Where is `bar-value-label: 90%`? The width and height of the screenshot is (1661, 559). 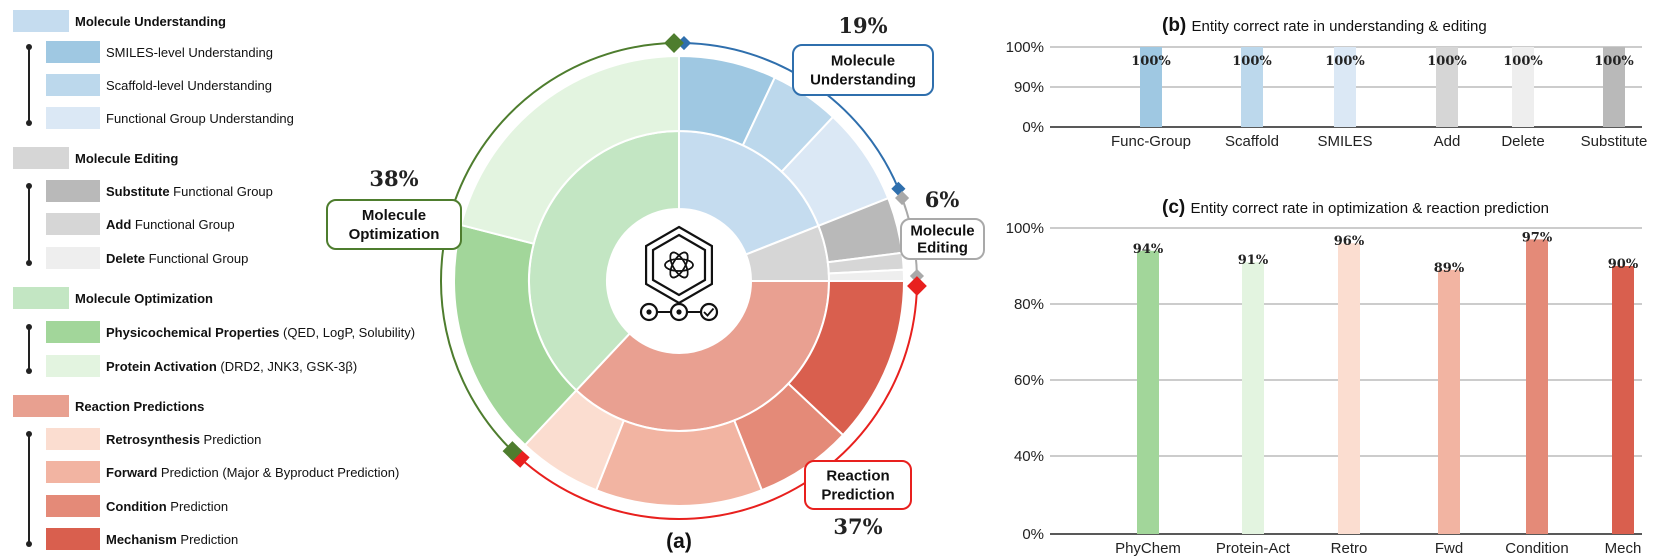 bar-value-label: 90% is located at coordinates (1623, 264).